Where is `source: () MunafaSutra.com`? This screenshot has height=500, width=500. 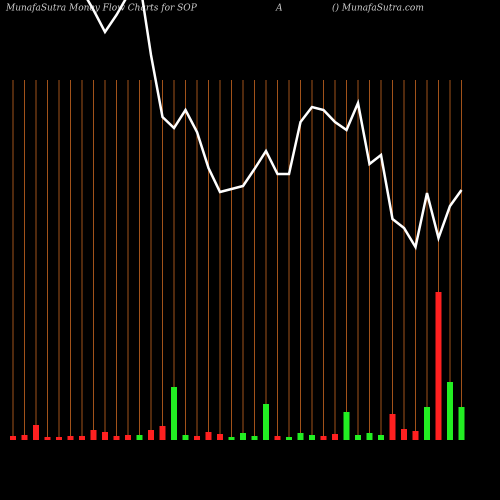
source: () MunafaSutra.com is located at coordinates (378, 8).